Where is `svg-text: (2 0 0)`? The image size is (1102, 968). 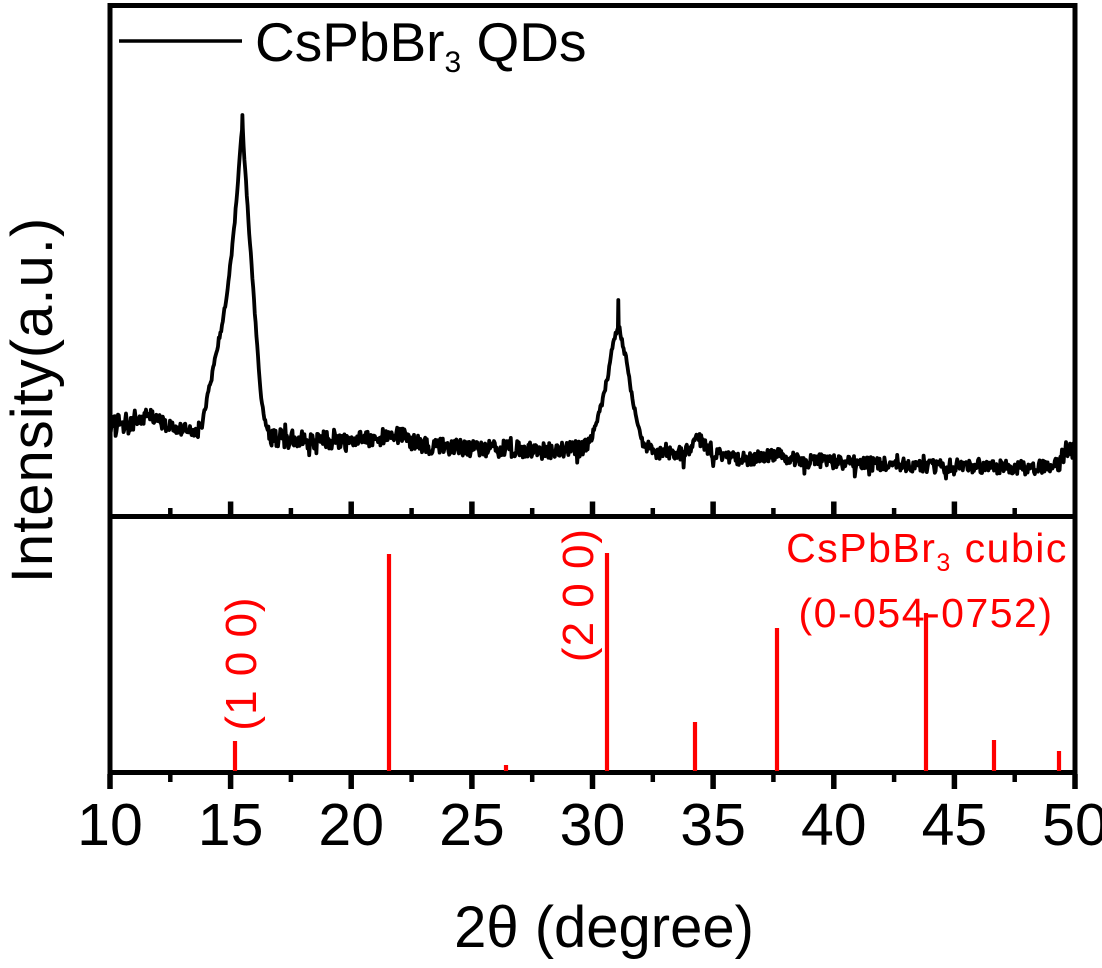 svg-text: (2 0 0) is located at coordinates (578, 595).